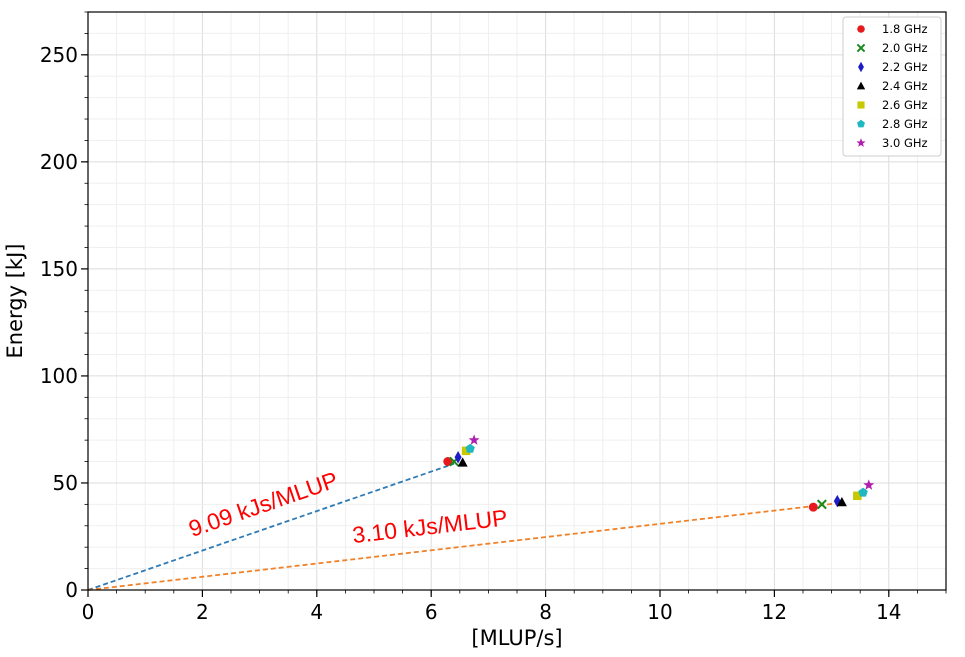  Describe the element at coordinates (71, 590) in the screenshot. I see `y-tick-label: 0` at that location.